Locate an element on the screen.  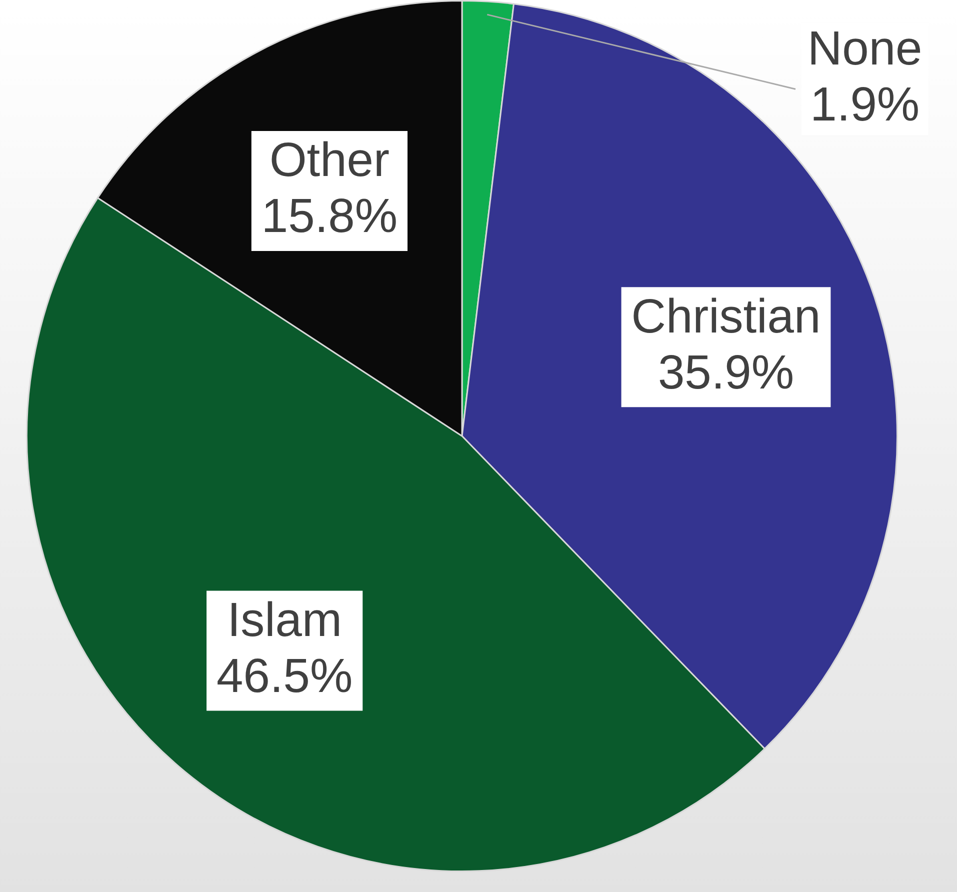
data-label: 35.9% is located at coordinates (726, 373).